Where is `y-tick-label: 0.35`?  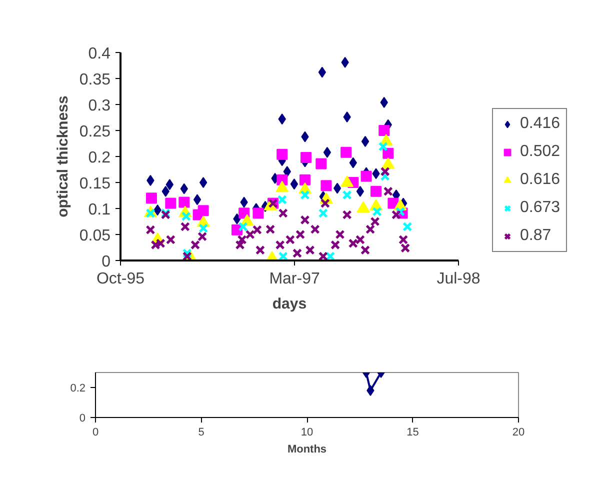
y-tick-label: 0.35 is located at coordinates (95, 80).